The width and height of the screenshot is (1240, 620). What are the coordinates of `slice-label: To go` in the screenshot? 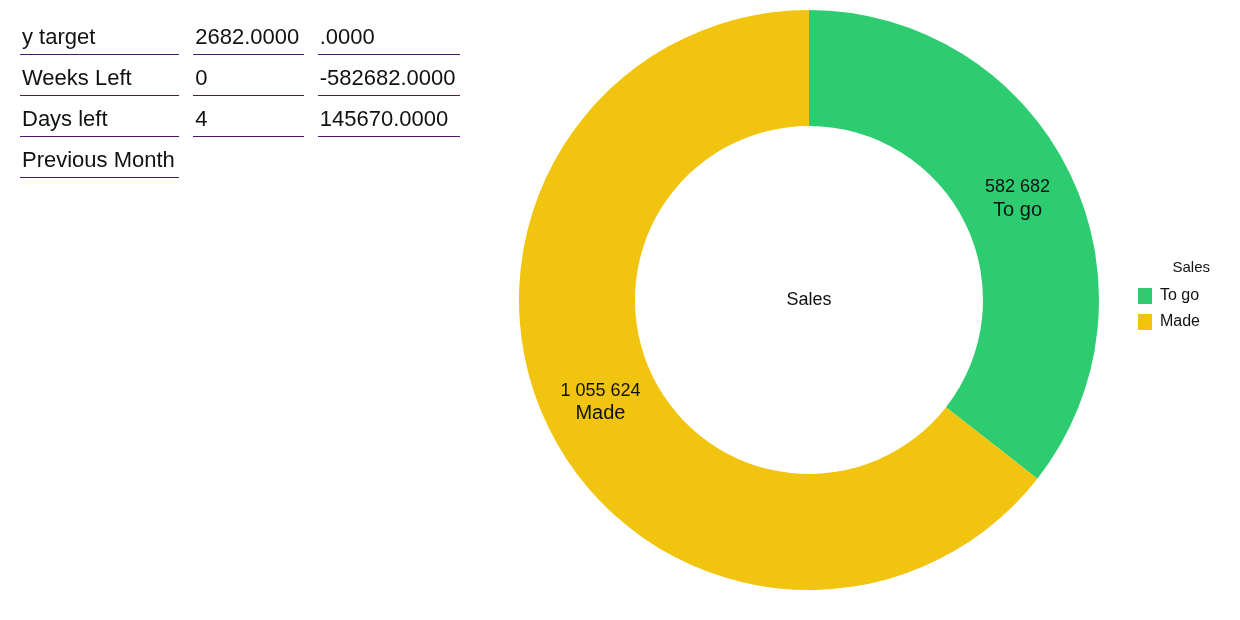 It's located at (1018, 208).